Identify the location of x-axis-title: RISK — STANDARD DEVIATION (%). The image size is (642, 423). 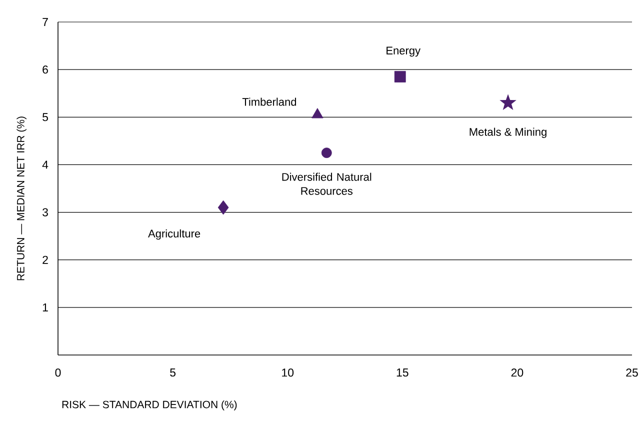
(149, 405).